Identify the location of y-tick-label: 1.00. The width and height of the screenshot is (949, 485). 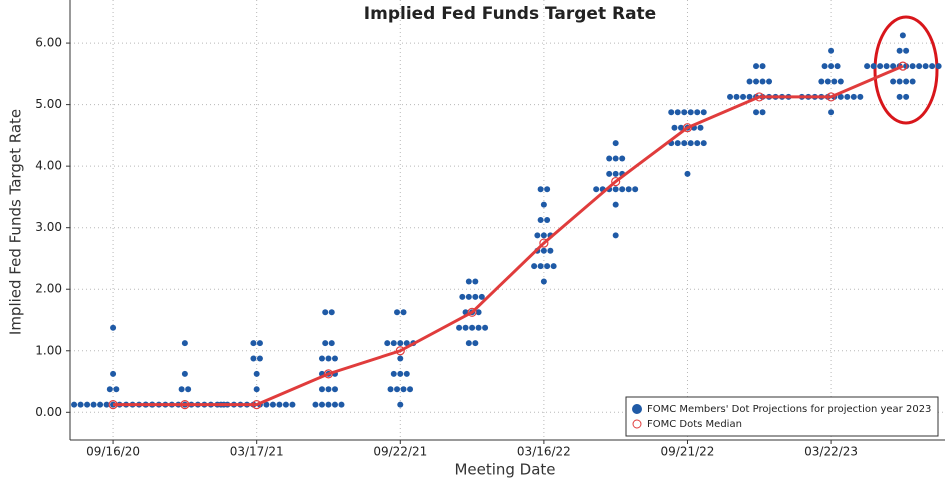
(48, 350).